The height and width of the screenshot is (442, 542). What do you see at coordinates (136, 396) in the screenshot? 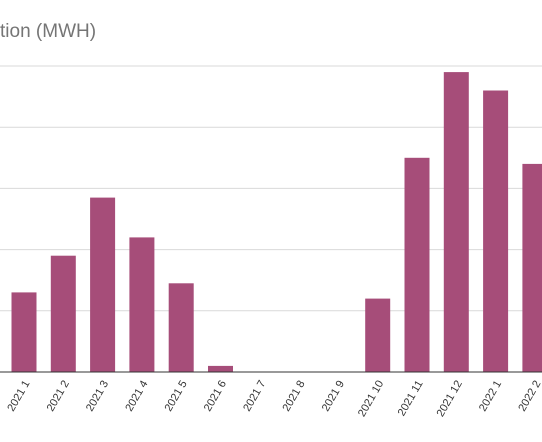
I see `x-tick-label: 2021 4` at bounding box center [136, 396].